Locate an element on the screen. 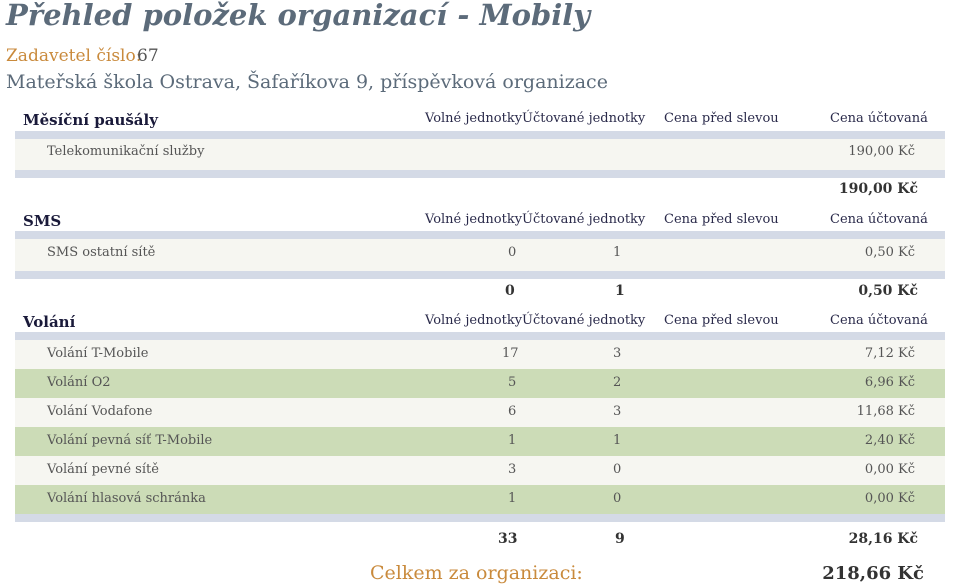  section-title-volani: Volání is located at coordinates (49, 322).